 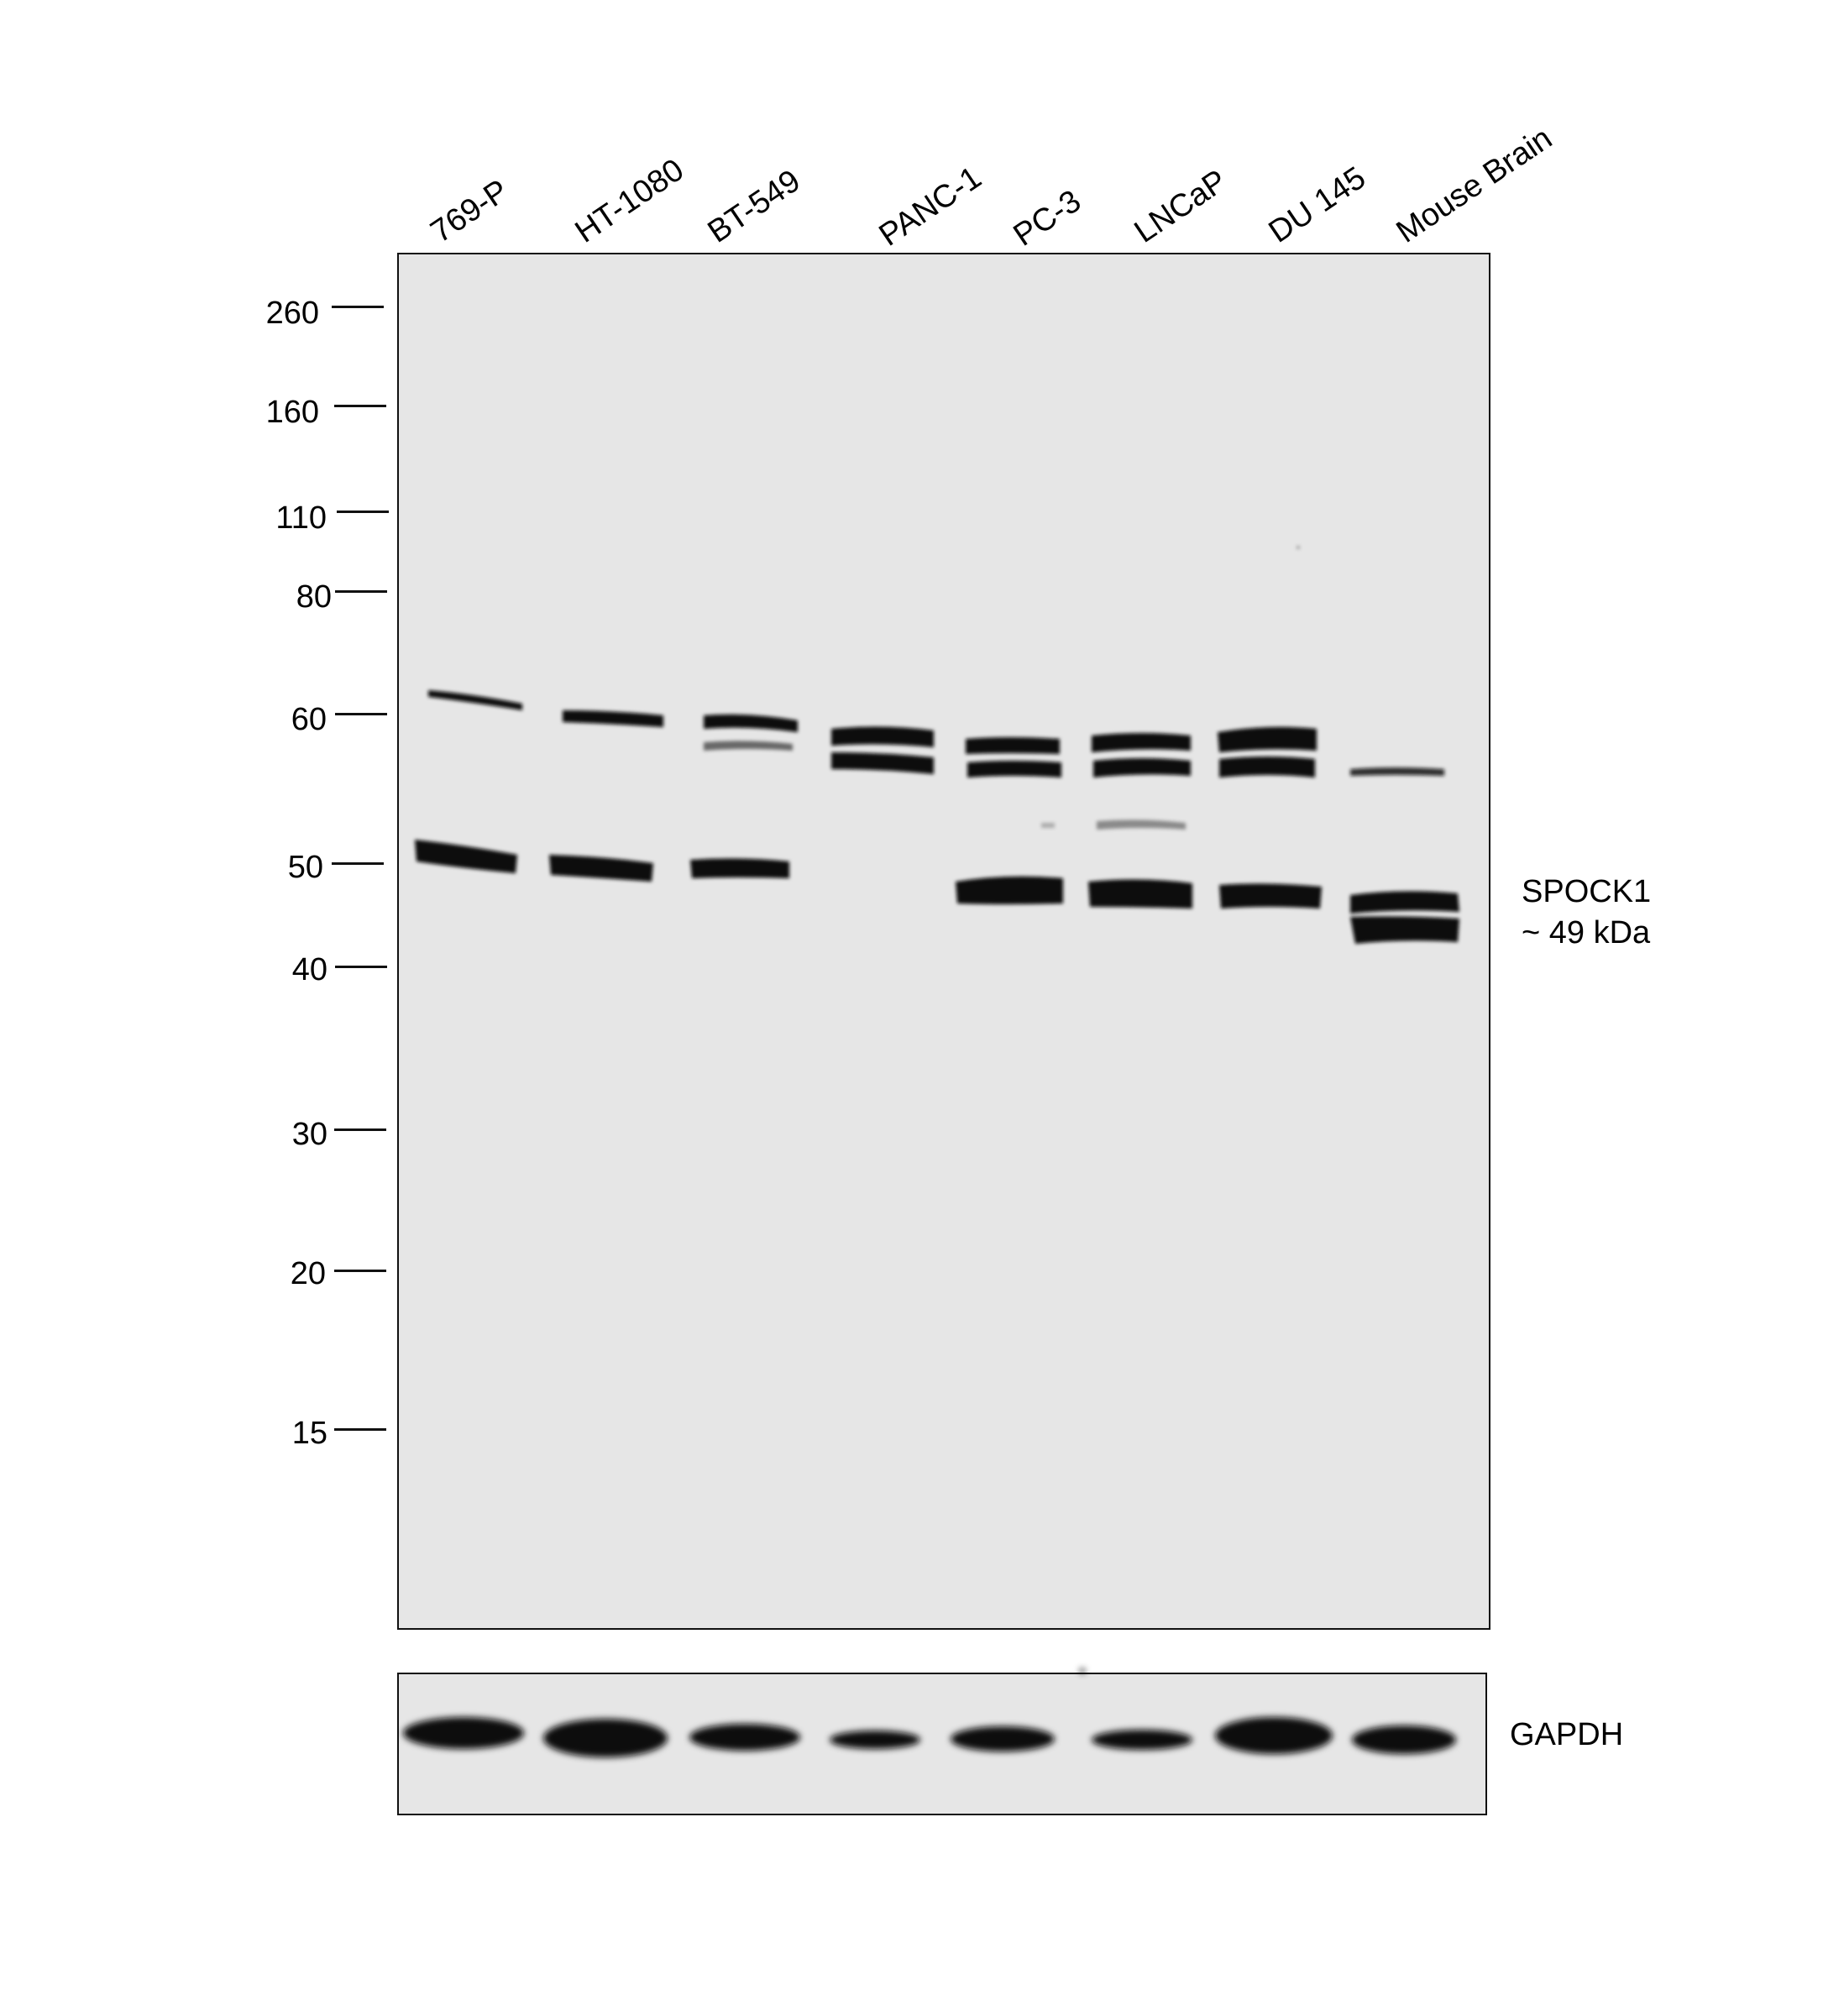 I want to click on mw-label-110: 110, so click(x=301, y=518).